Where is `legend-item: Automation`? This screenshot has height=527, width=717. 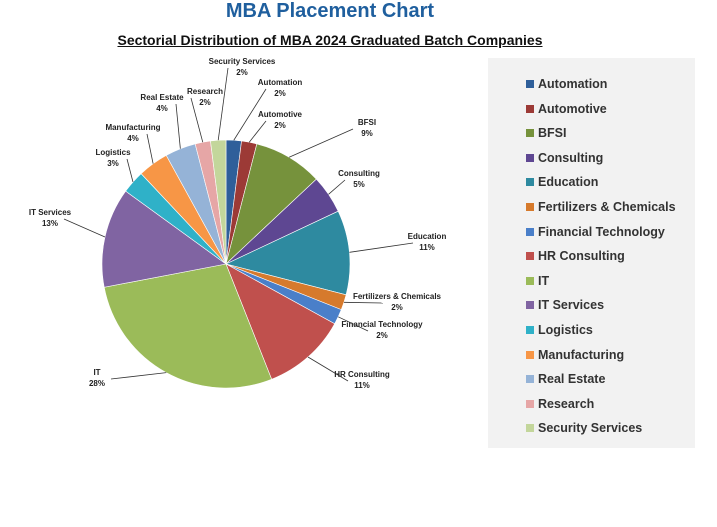 legend-item: Automation is located at coordinates (566, 84).